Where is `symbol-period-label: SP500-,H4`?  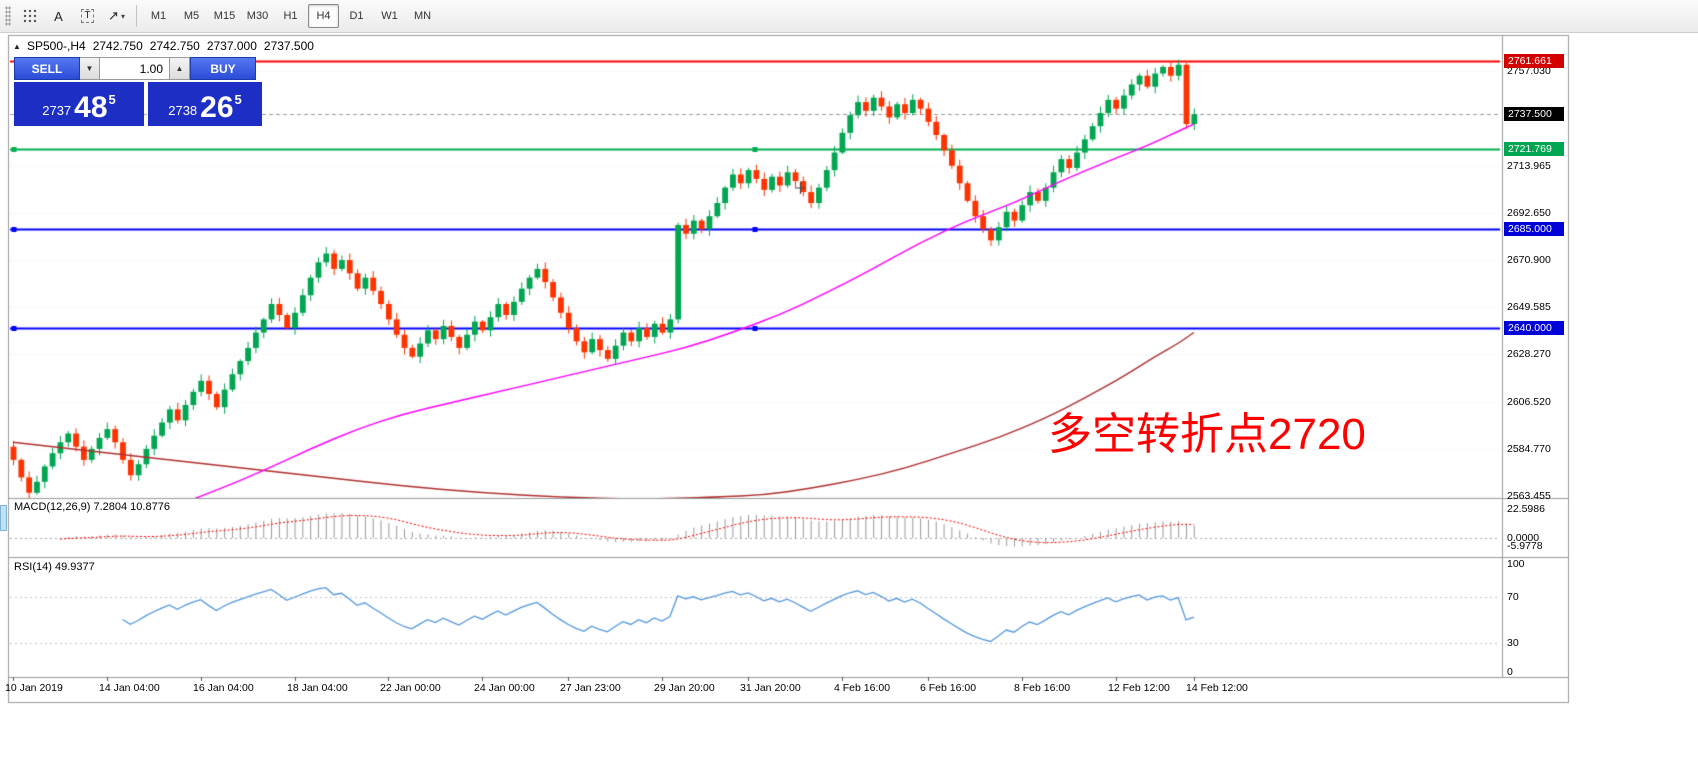 symbol-period-label: SP500-,H4 is located at coordinates (56, 46).